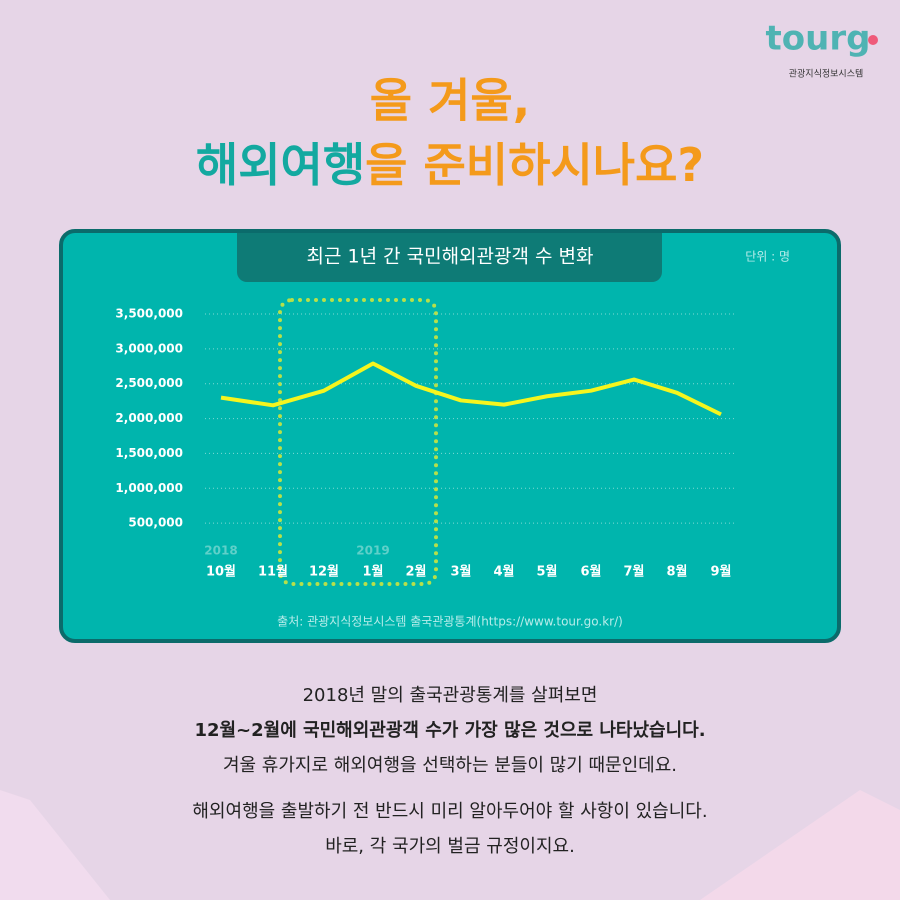 This screenshot has width=900, height=900. I want to click on x-tick-label: 2월, so click(415, 572).